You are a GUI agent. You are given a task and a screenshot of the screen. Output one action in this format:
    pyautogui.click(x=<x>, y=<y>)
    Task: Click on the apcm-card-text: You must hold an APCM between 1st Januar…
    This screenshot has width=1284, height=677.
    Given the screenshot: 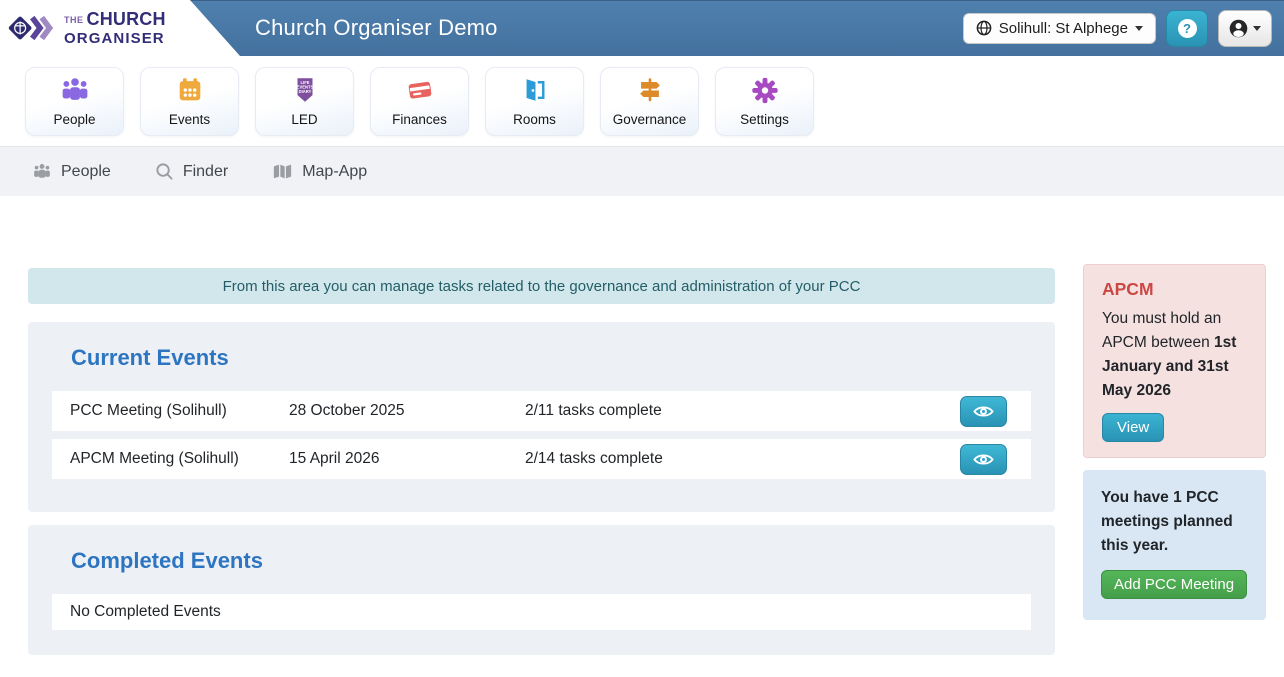 What is the action you would take?
    pyautogui.click(x=1174, y=355)
    